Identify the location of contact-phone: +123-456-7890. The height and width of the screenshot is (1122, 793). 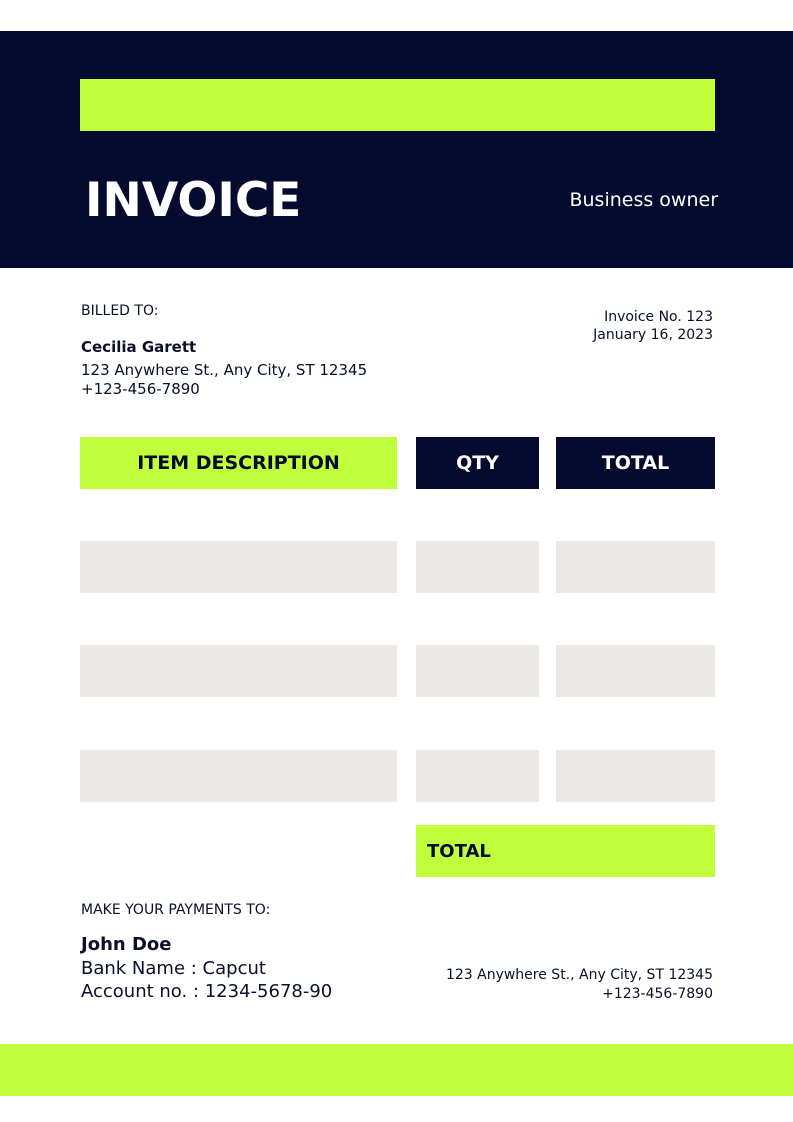
(657, 994).